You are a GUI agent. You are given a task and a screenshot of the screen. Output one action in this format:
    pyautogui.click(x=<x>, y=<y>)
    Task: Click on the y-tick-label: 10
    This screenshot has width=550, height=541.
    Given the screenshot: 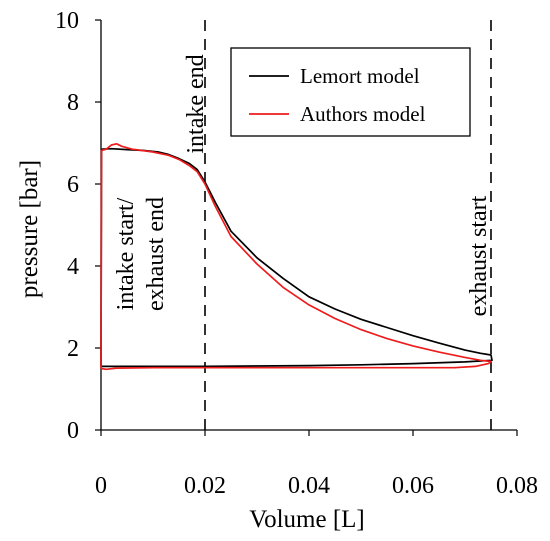 What is the action you would take?
    pyautogui.click(x=67, y=21)
    